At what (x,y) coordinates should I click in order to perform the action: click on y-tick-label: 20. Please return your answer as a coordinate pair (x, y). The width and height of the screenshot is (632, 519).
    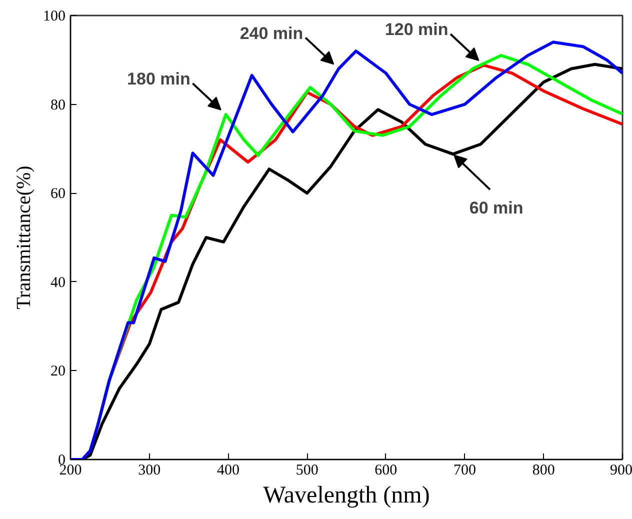
    Looking at the image, I should click on (58, 372).